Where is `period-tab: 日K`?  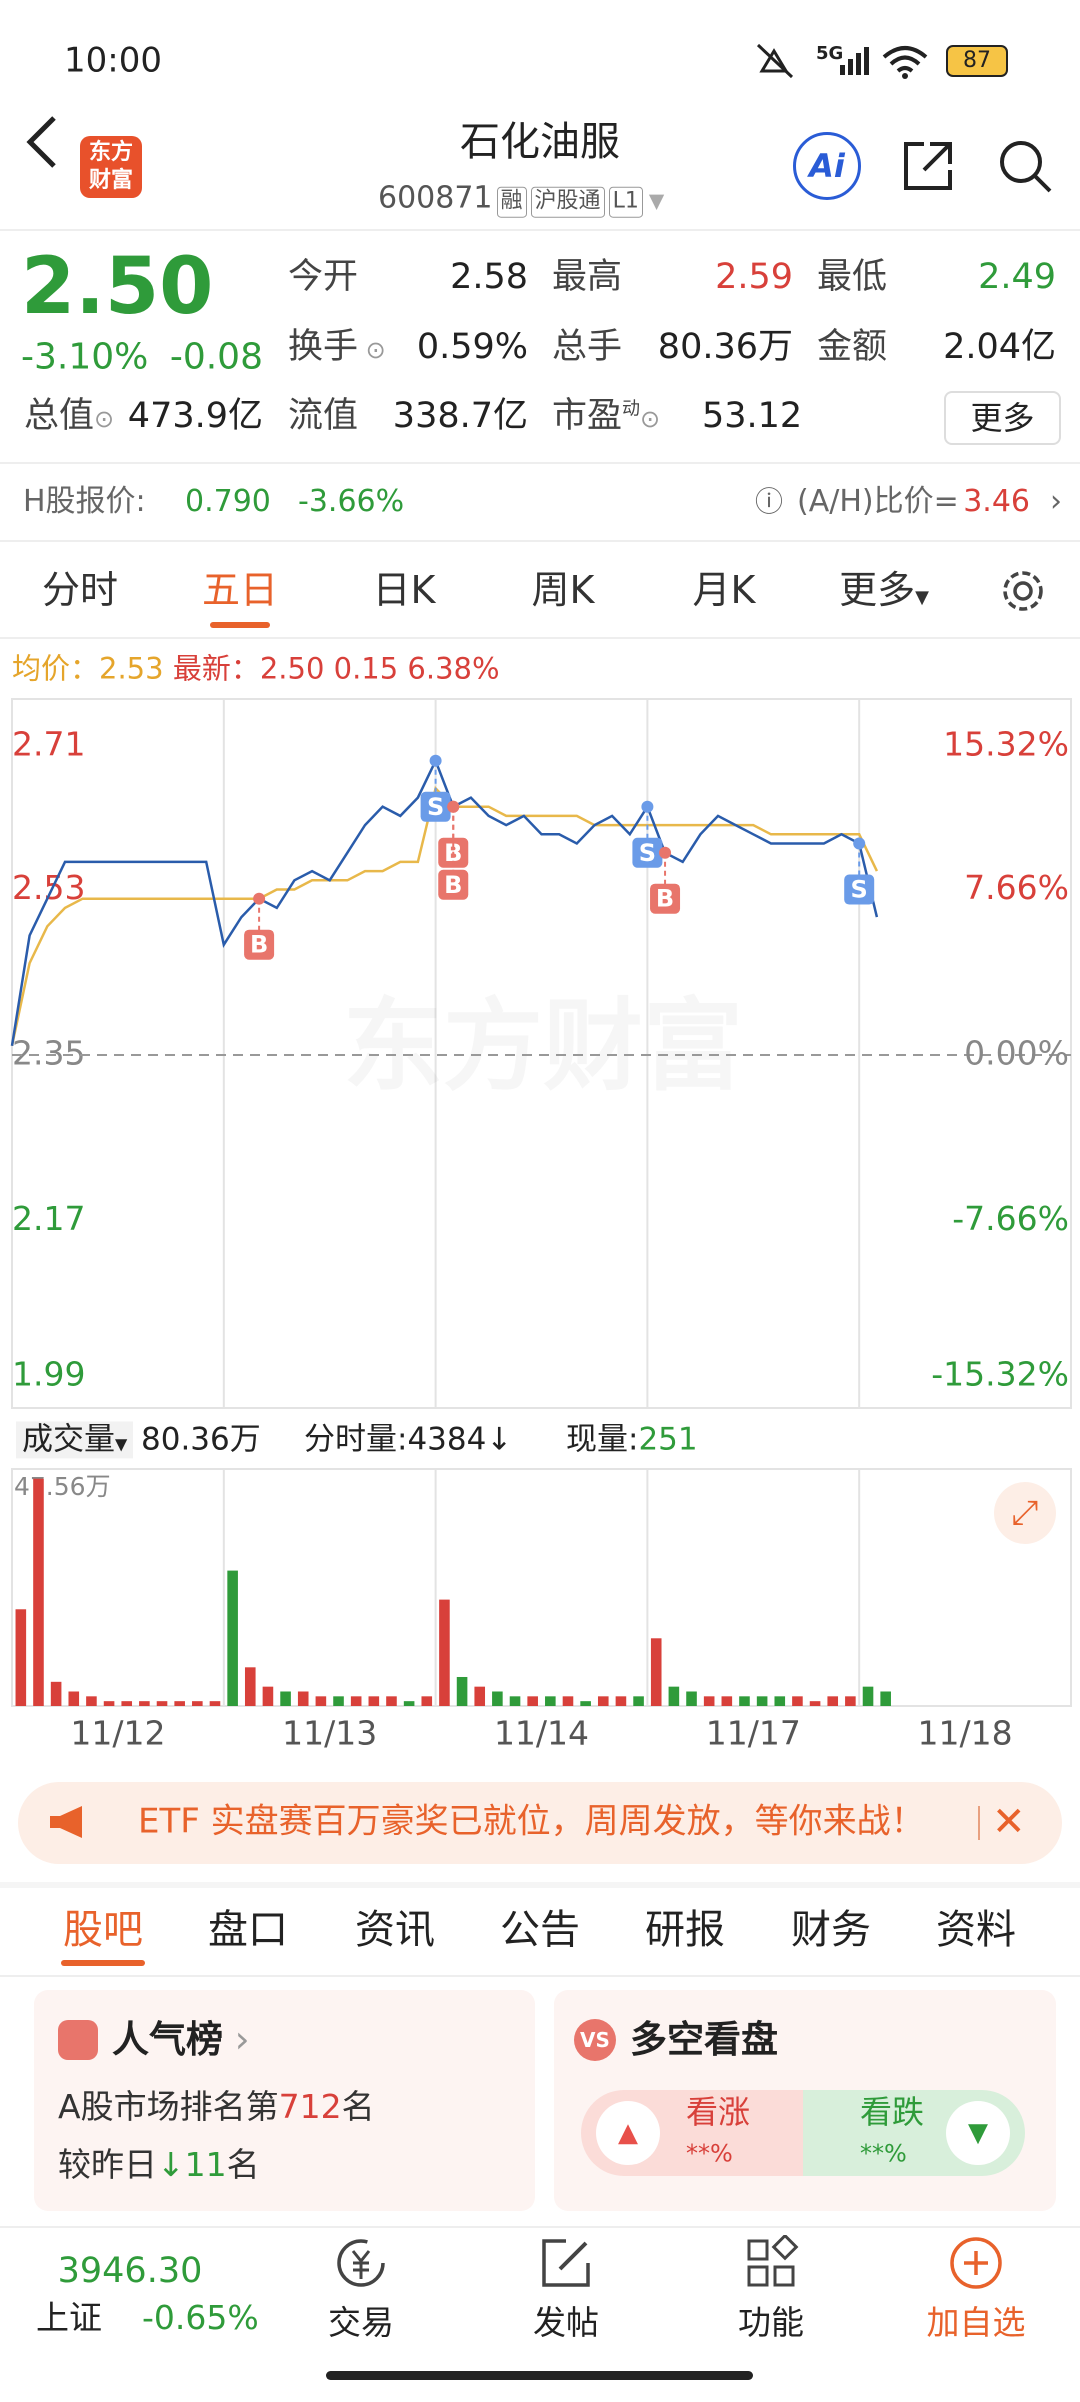
period-tab: 日K is located at coordinates (404, 590).